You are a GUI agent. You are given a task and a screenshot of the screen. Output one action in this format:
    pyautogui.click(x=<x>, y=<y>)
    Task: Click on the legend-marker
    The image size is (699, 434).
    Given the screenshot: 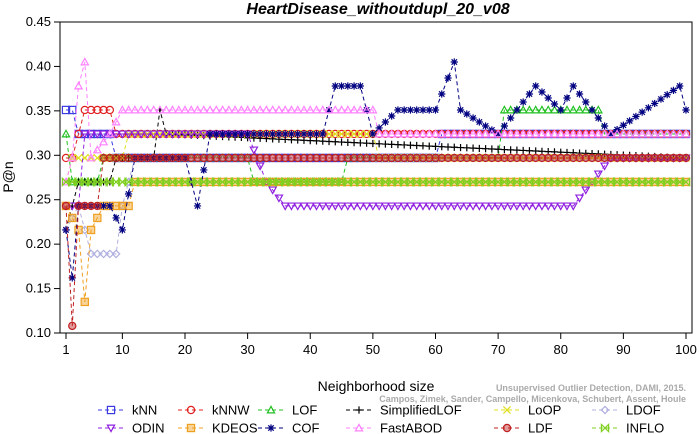 What is the action you would take?
    pyautogui.click(x=507, y=428)
    